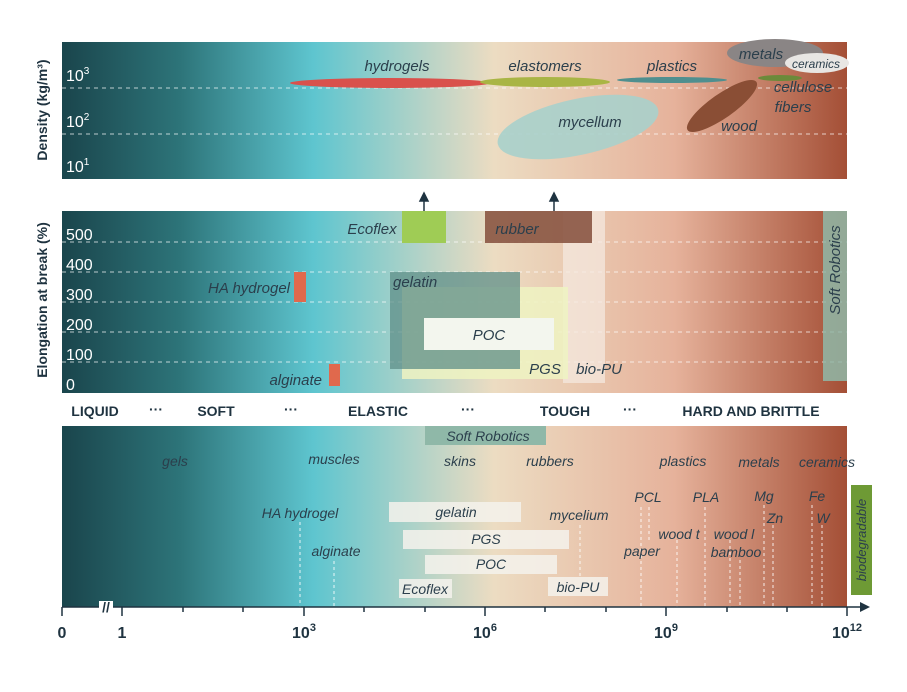  What do you see at coordinates (249, 288) in the screenshot?
I see `ha-hydrogel-label: HA hydrogel` at bounding box center [249, 288].